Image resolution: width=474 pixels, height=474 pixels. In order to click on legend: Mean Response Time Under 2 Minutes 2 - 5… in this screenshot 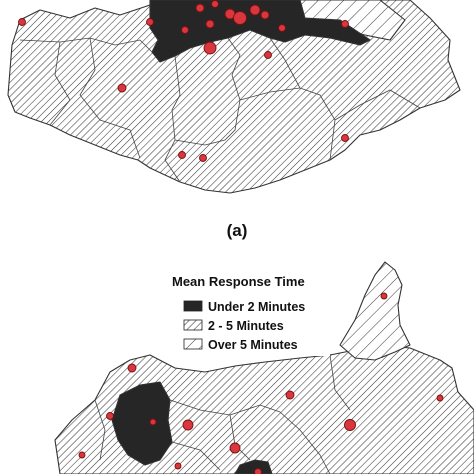, I will do `click(249, 311)`.